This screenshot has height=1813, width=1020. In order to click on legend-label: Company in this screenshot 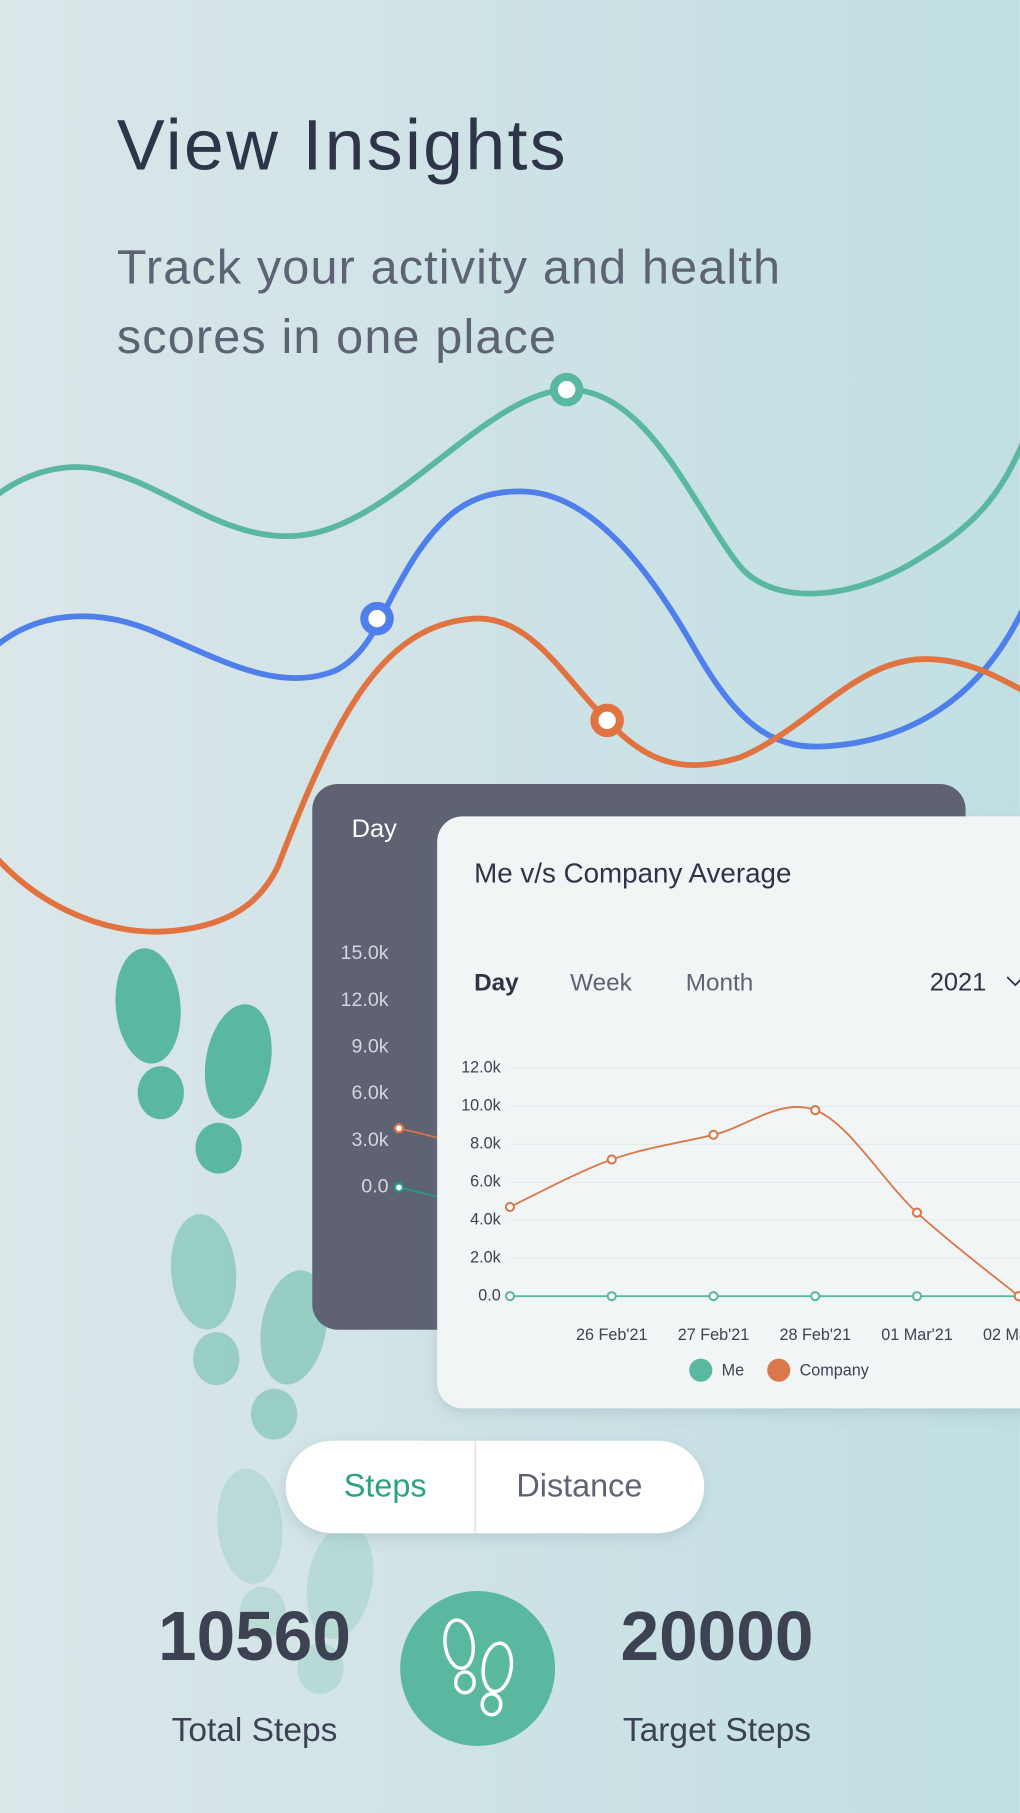, I will do `click(835, 1371)`.